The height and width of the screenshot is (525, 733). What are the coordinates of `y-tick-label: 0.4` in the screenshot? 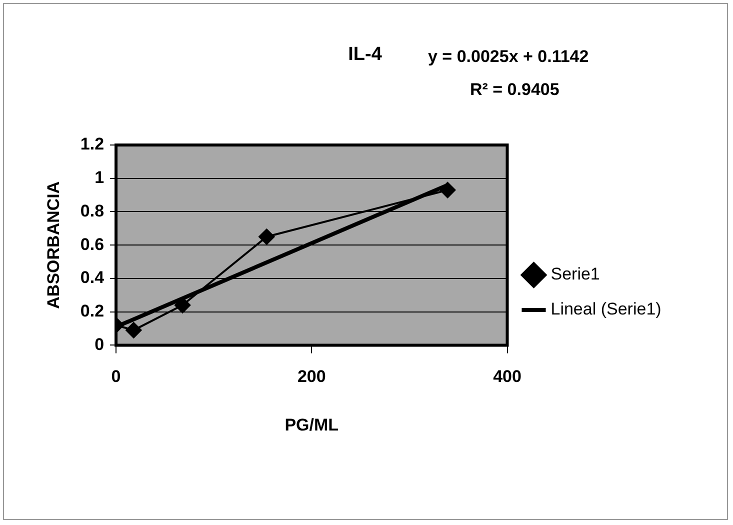 It's located at (92, 278).